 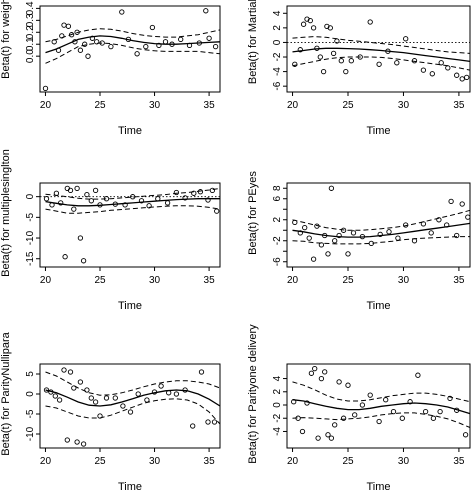 I want to click on y-tick-label: 0.3, so click(x=30, y=20).